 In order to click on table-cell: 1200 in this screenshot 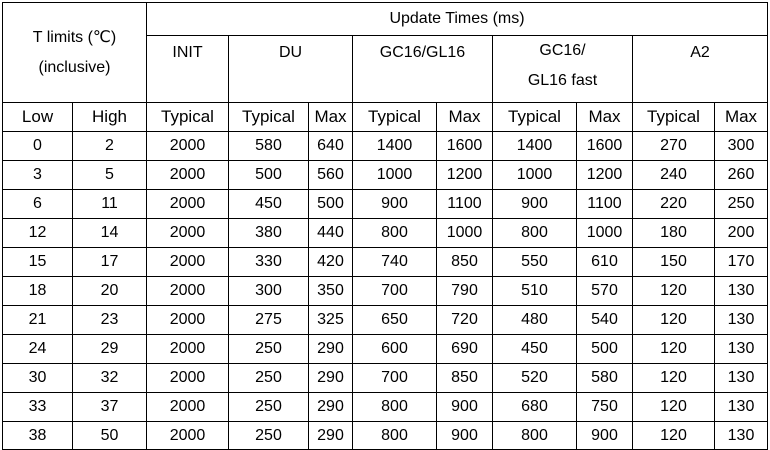, I will do `click(464, 175)`.